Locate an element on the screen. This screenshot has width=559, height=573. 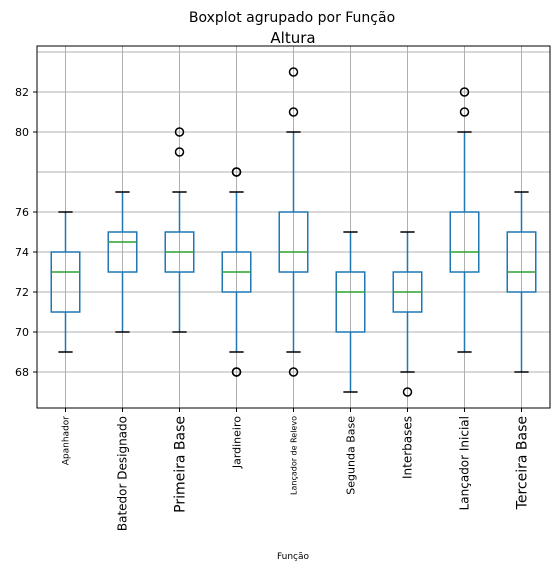
y-tick-label: 72 is located at coordinates (22, 292).